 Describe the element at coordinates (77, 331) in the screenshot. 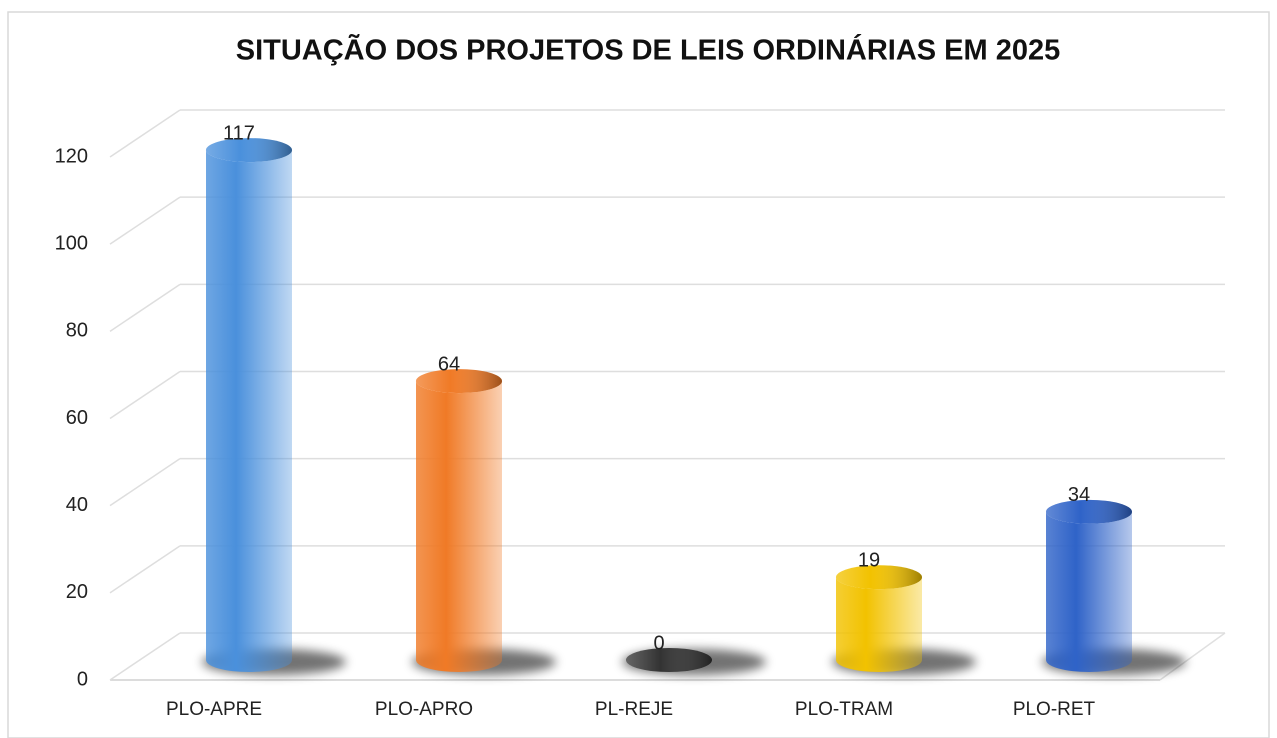

I see `y-tick-label: 80` at that location.